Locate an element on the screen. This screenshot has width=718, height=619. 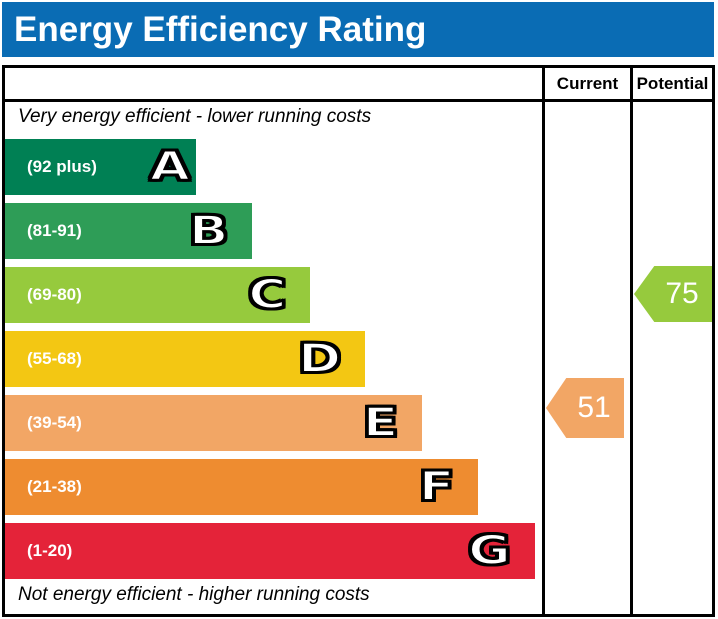
band-e-range: (39-54) is located at coordinates (54, 422).